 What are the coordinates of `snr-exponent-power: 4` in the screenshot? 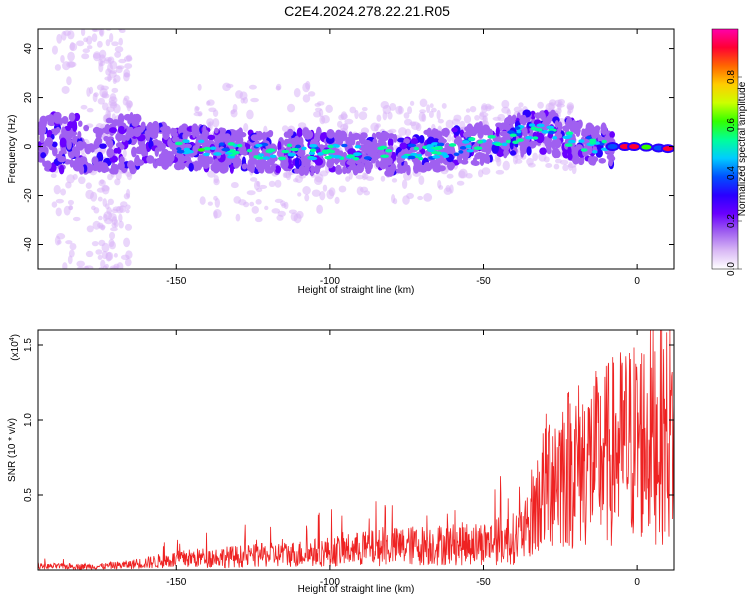 It's located at (12, 339).